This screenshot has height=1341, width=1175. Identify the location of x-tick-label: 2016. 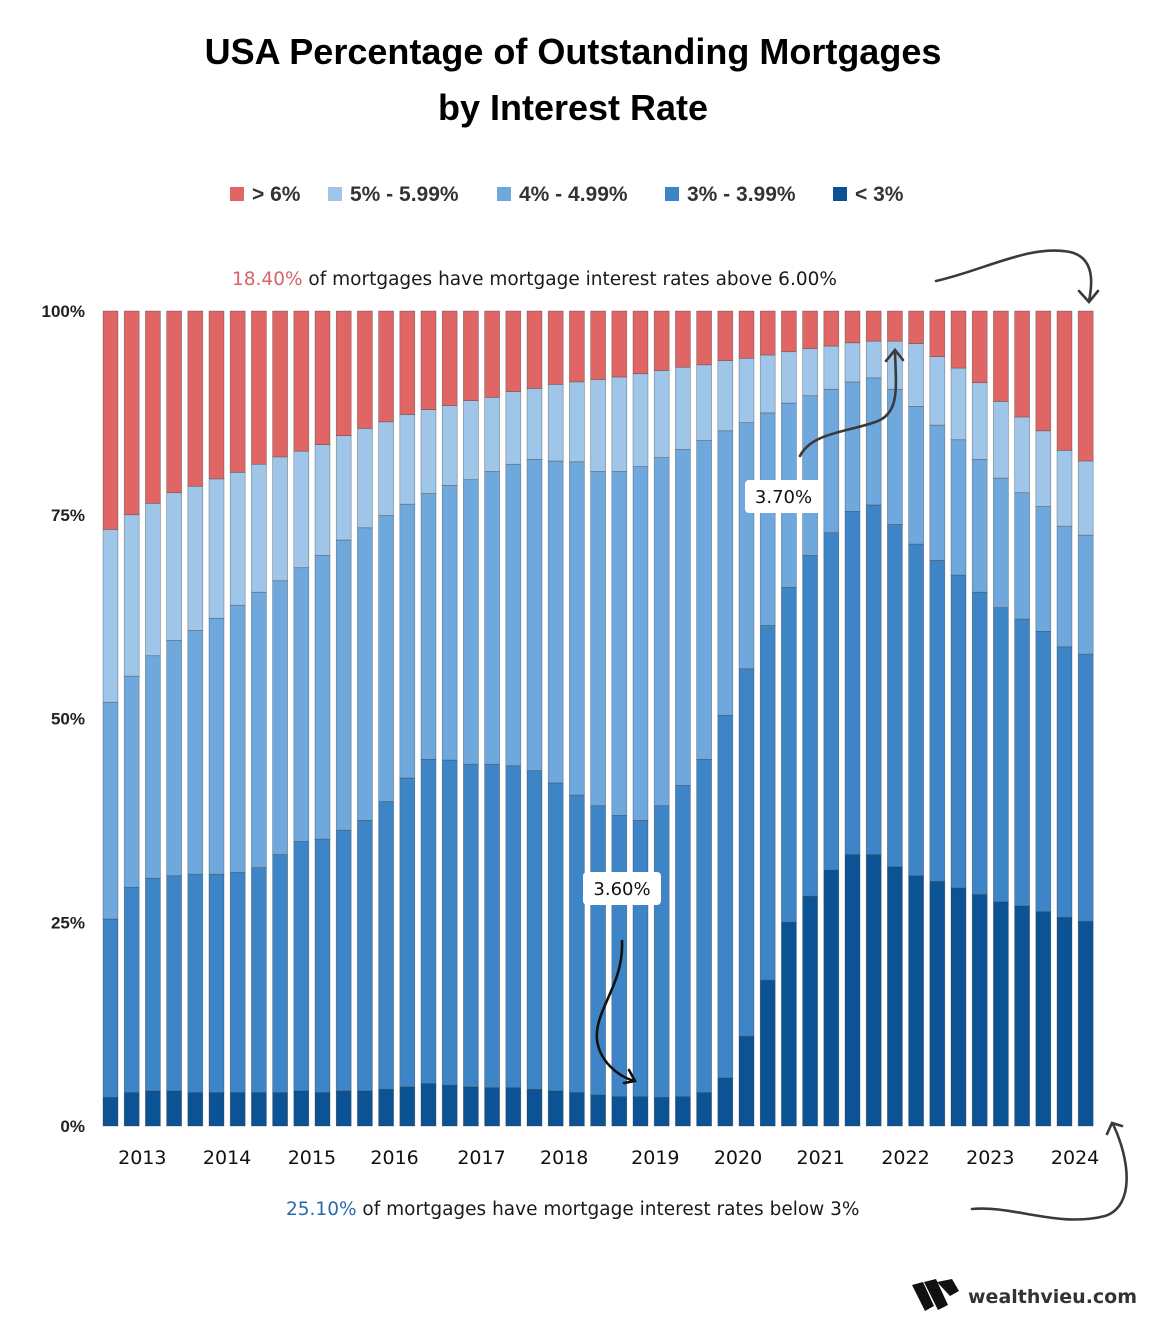
(394, 1158).